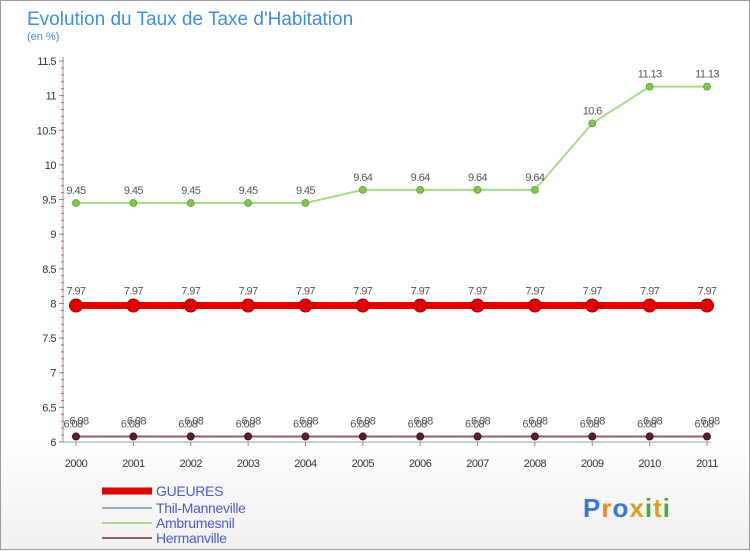 This screenshot has height=551, width=750. I want to click on y-tick-label: 6, so click(53, 443).